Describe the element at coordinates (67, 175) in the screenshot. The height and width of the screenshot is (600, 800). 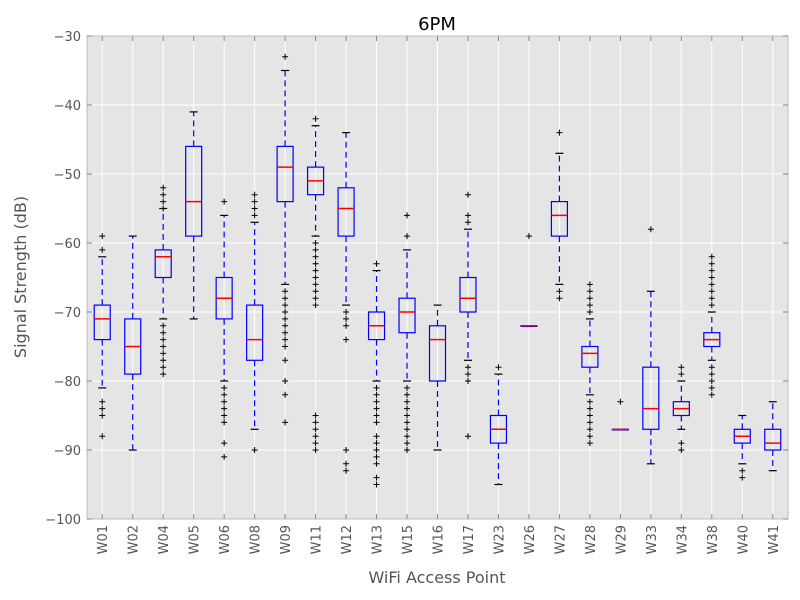
I see `y-tick-label: −50` at that location.